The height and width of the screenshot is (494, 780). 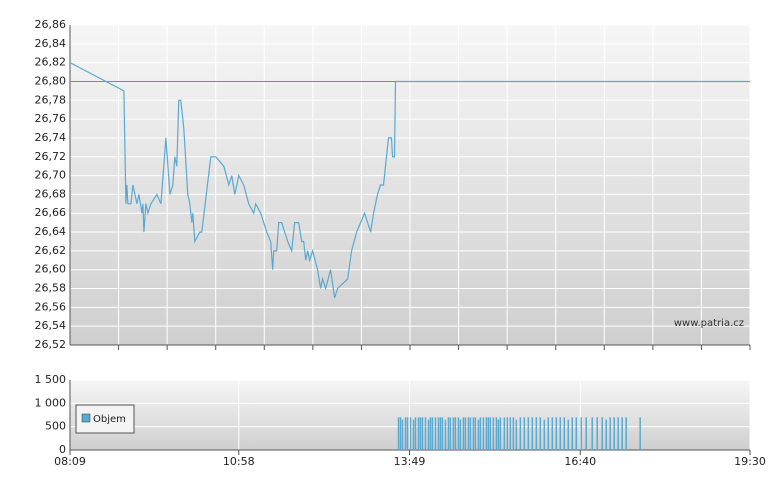 What do you see at coordinates (51, 379) in the screenshot?
I see `y-tick-label: 1 500` at bounding box center [51, 379].